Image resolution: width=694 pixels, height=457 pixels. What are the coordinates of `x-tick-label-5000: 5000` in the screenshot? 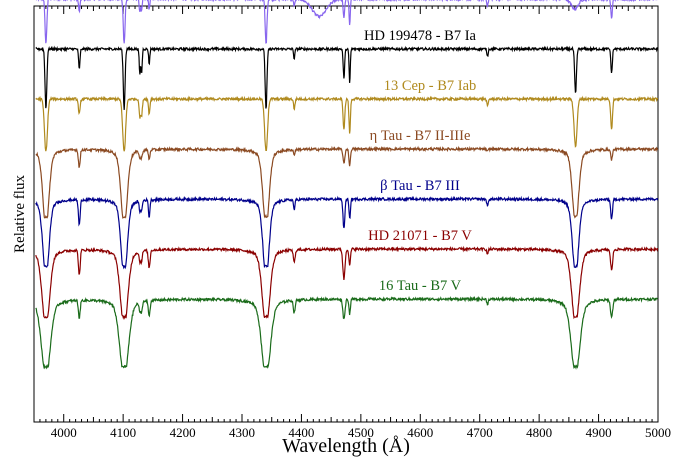 It's located at (658, 432).